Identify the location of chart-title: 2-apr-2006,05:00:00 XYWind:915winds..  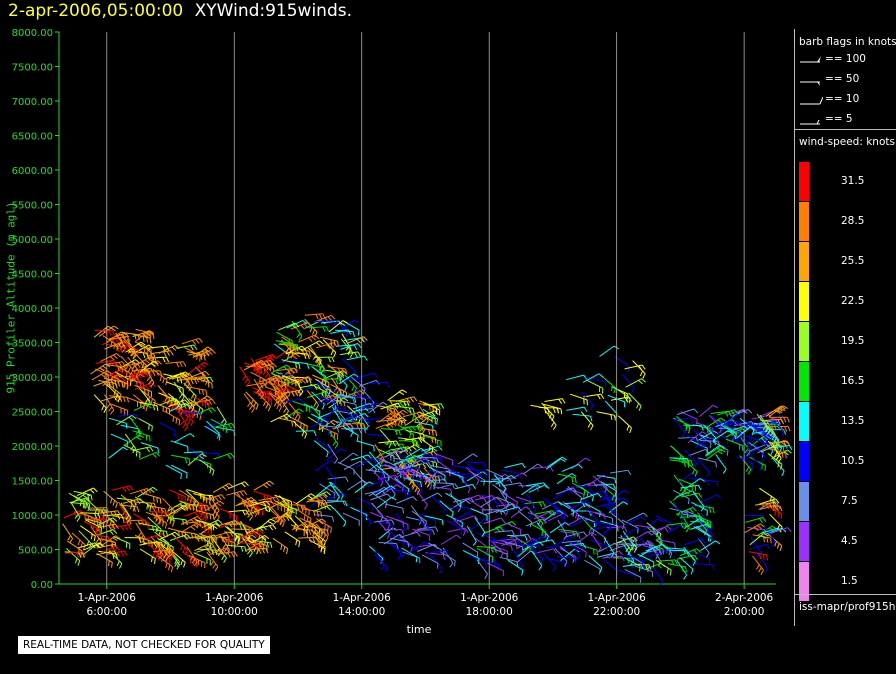
(180, 11).